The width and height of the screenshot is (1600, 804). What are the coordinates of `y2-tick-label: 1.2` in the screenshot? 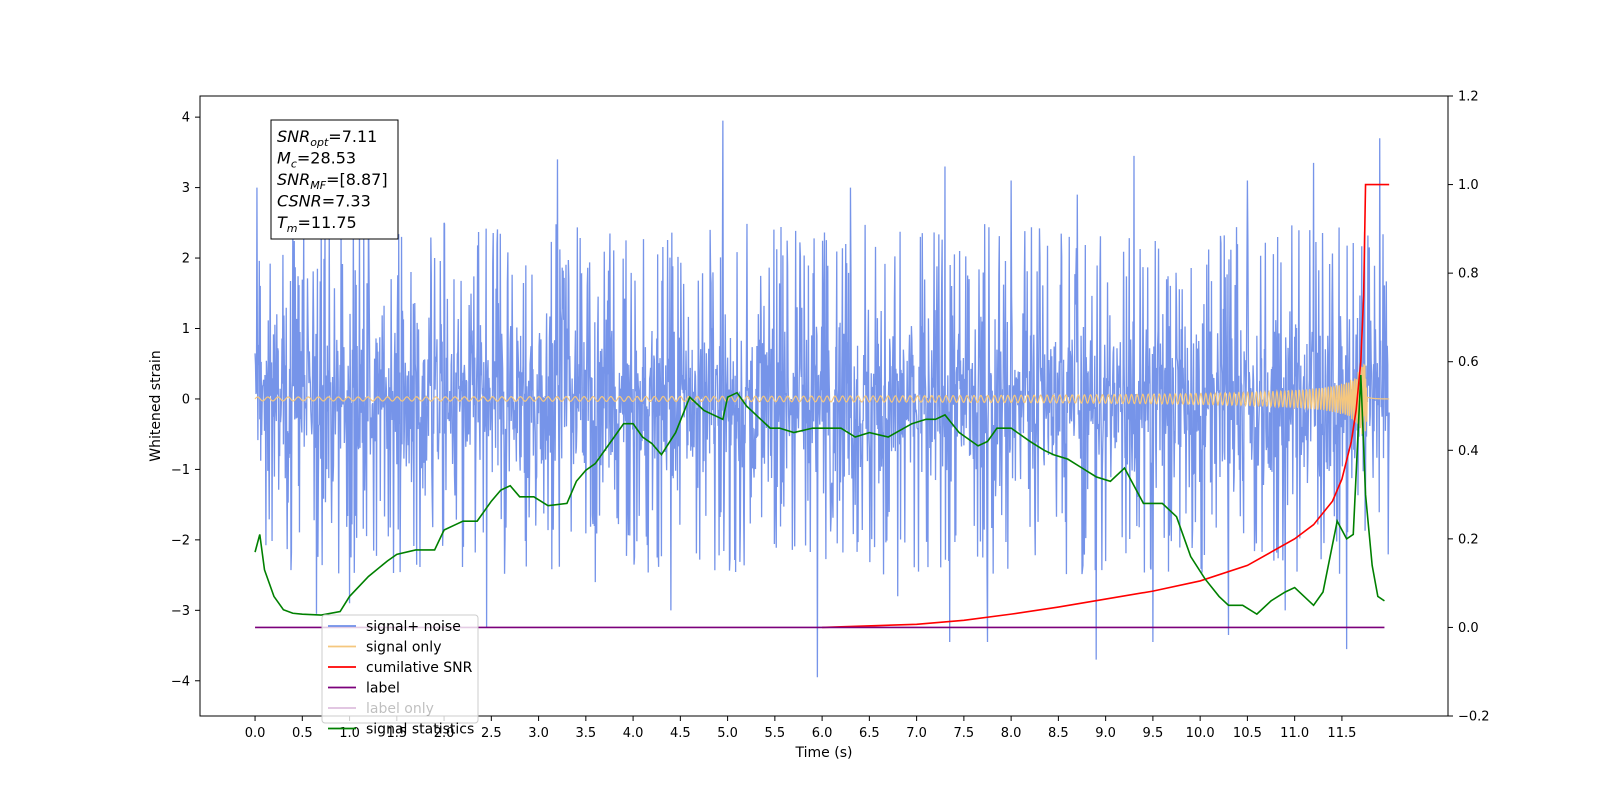 It's located at (1468, 97).